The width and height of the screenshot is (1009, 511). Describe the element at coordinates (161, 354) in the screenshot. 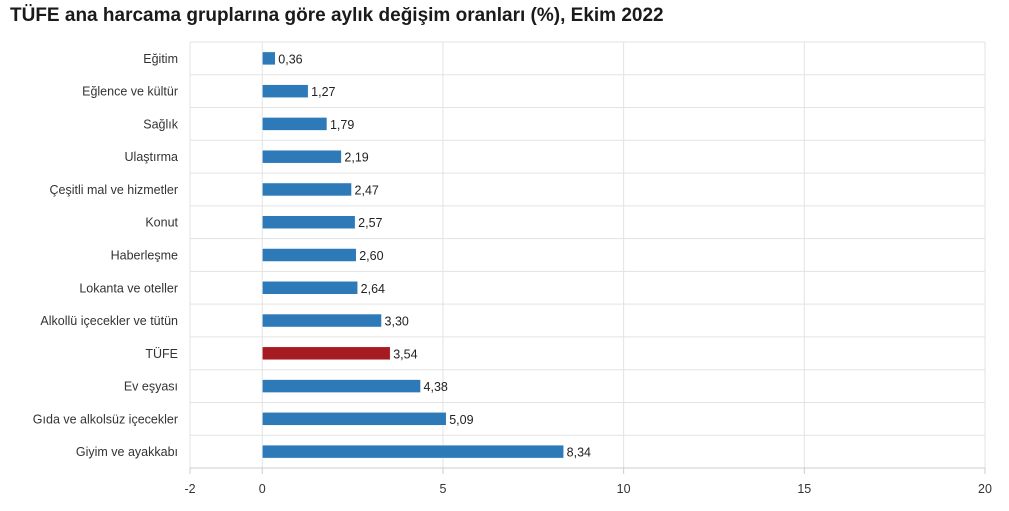

I see `category-label: TÜFE` at that location.